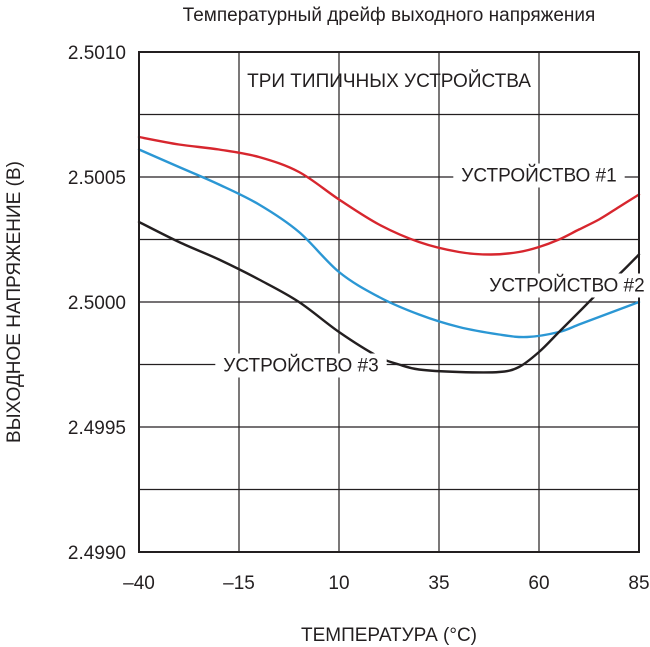 The width and height of the screenshot is (650, 647). I want to click on x-tick-label: 60, so click(538, 583).